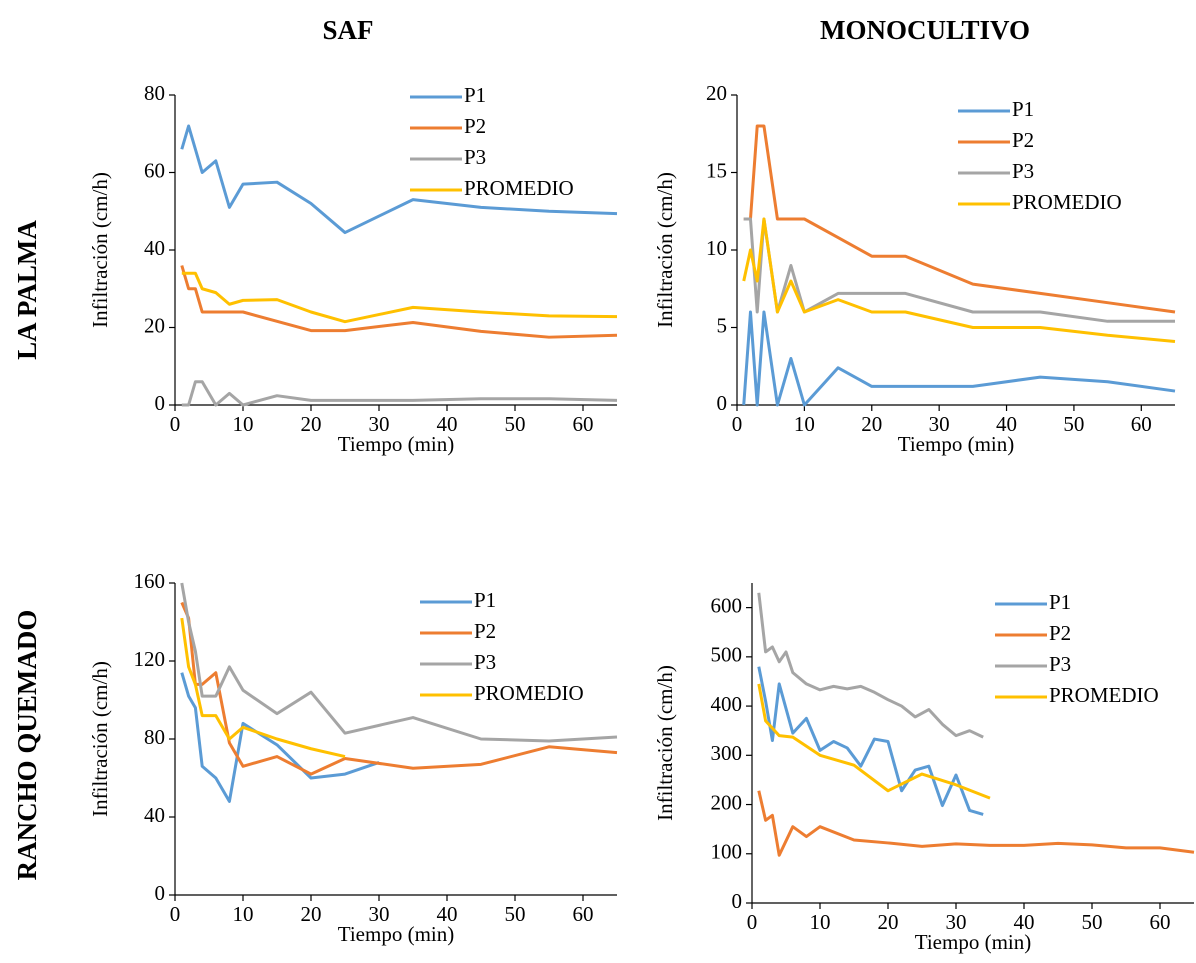 Image resolution: width=1196 pixels, height=963 pixels. What do you see at coordinates (716, 248) in the screenshot?
I see `y-tick-label: 10` at bounding box center [716, 248].